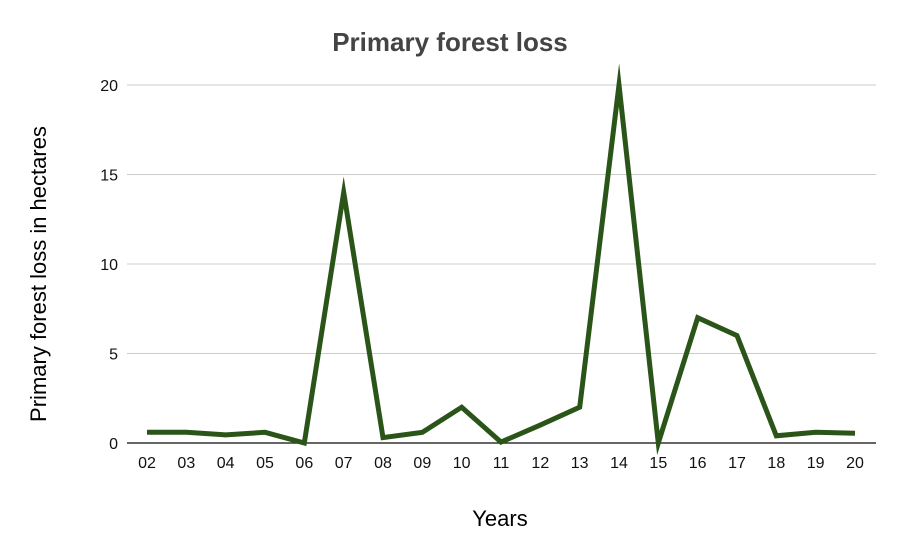 Image resolution: width=904 pixels, height=558 pixels. What do you see at coordinates (737, 463) in the screenshot?
I see `x-tick-label: 17` at bounding box center [737, 463].